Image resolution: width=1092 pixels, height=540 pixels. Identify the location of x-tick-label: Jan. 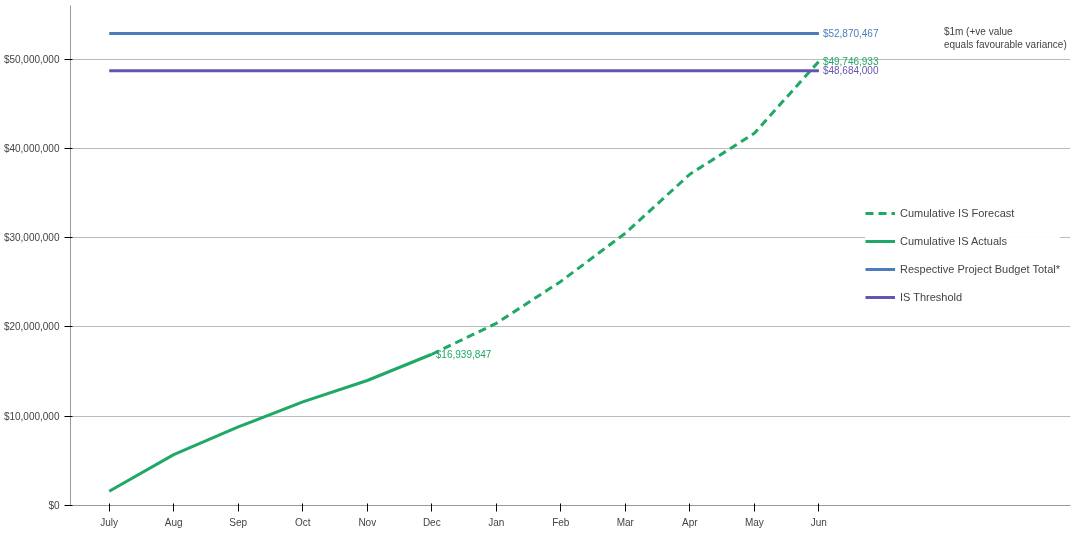
(496, 522).